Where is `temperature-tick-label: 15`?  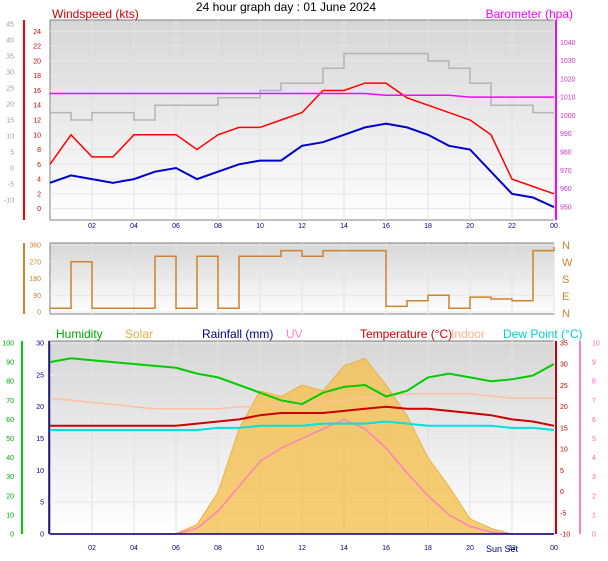 temperature-tick-label: 15 is located at coordinates (564, 428).